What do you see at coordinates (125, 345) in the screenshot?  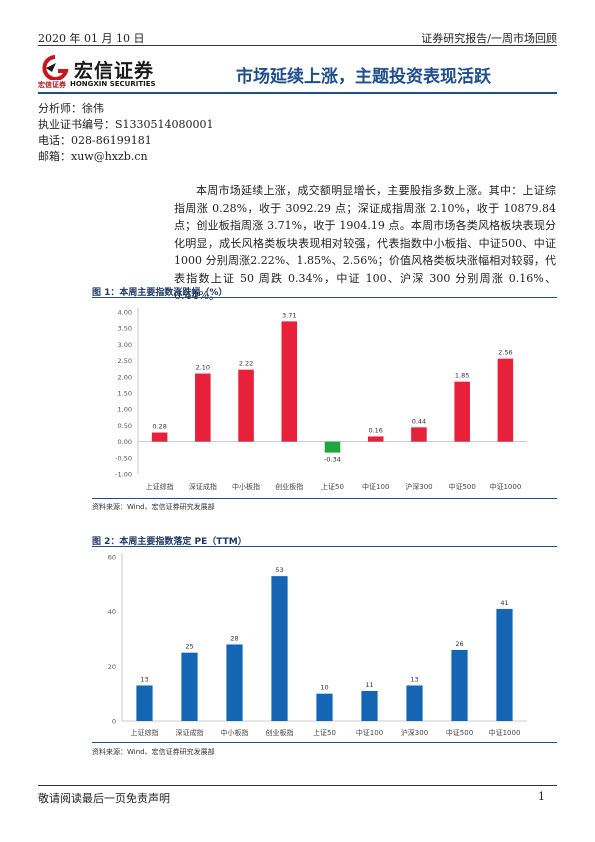 I see `y-tick-label: 3.00` at bounding box center [125, 345].